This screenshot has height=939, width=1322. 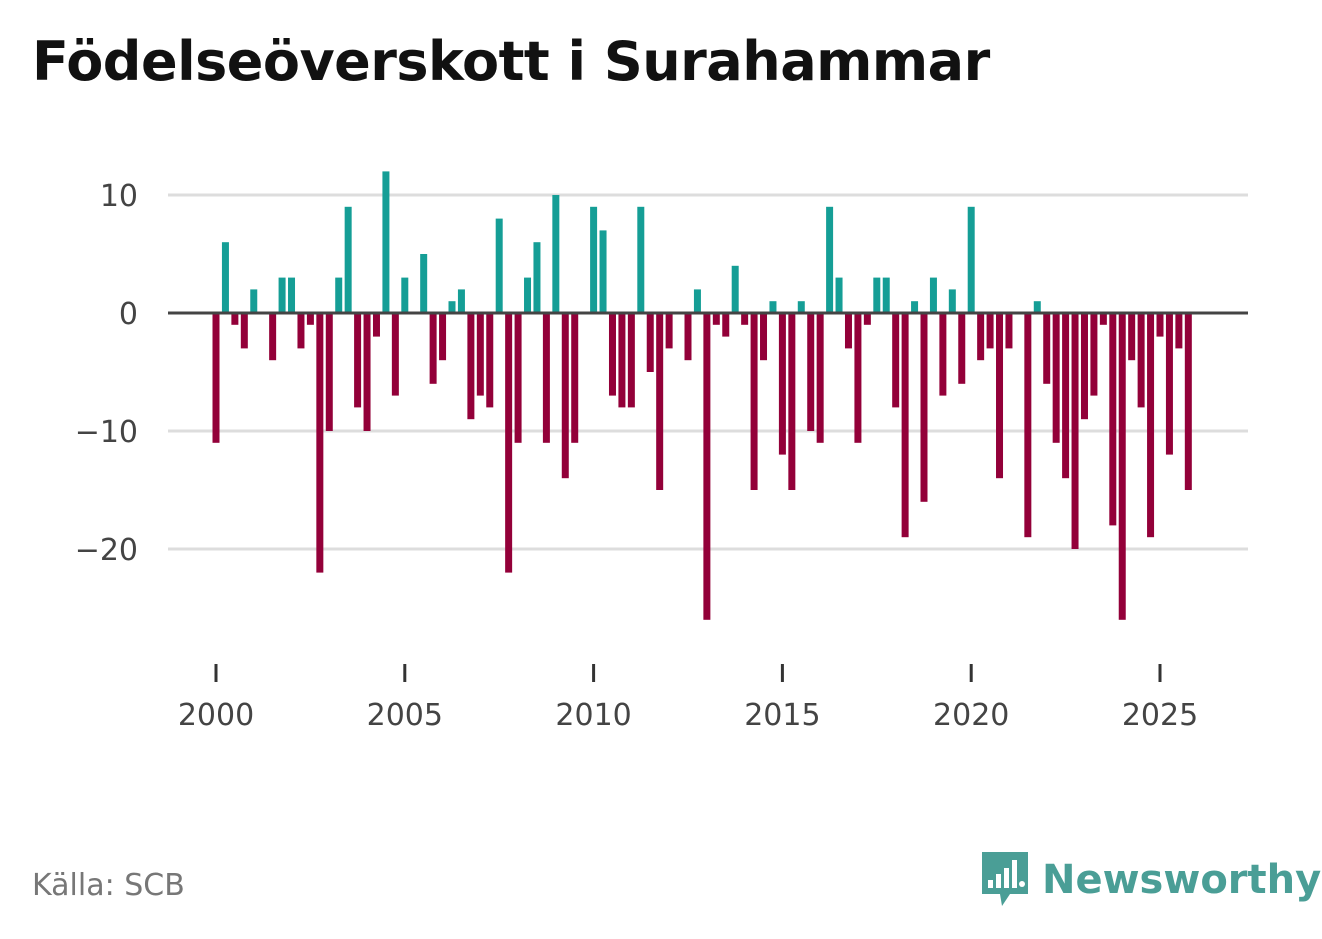 I want to click on brand-name: Newsworthy, so click(x=1182, y=880).